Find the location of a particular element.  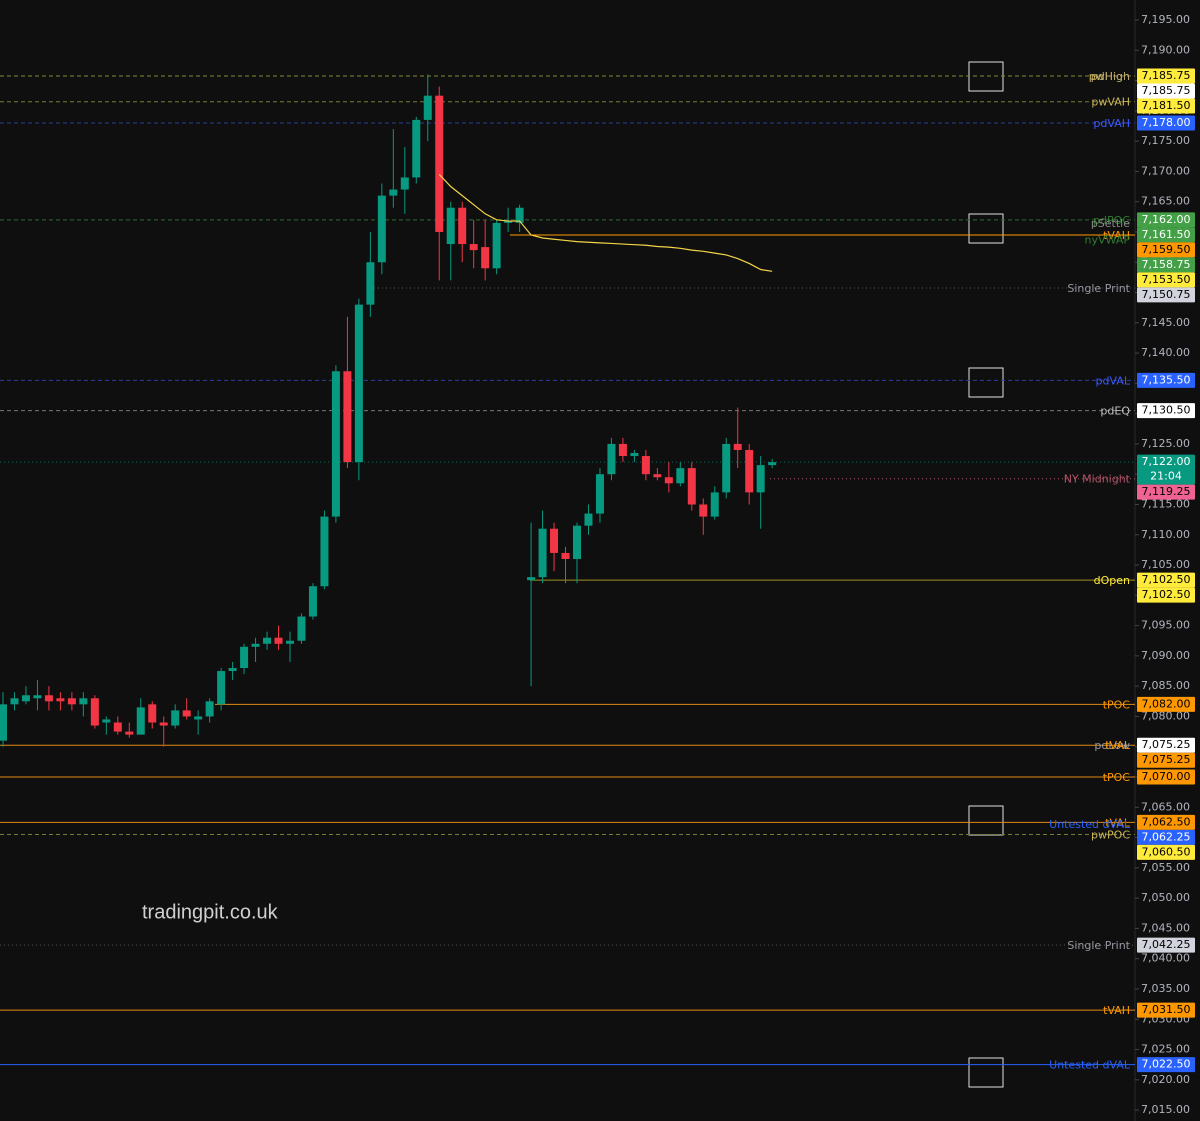

level-label: pdPOC is located at coordinates (1111, 220).